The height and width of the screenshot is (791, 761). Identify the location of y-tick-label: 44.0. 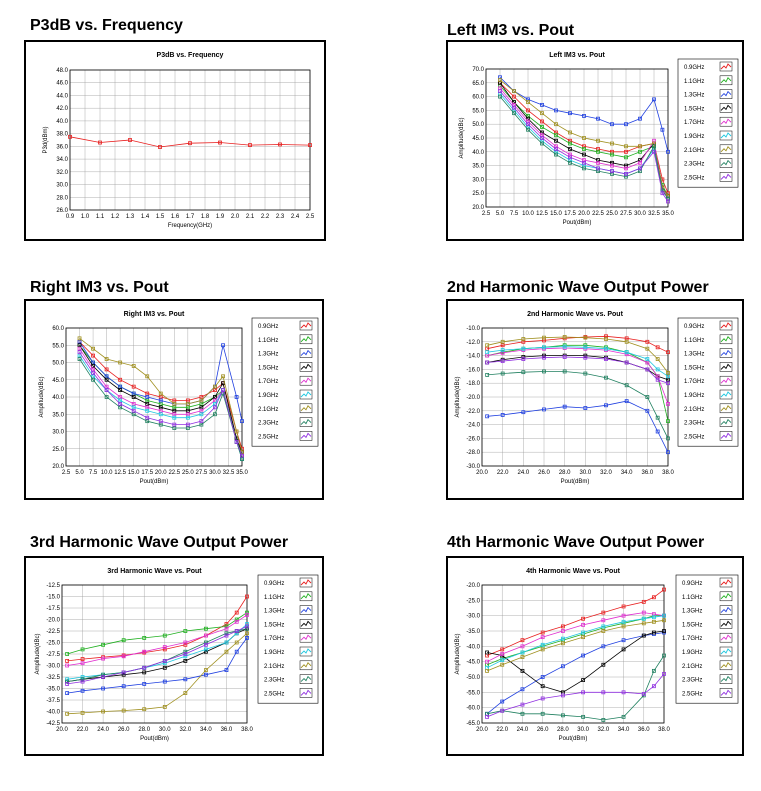
(62, 96).